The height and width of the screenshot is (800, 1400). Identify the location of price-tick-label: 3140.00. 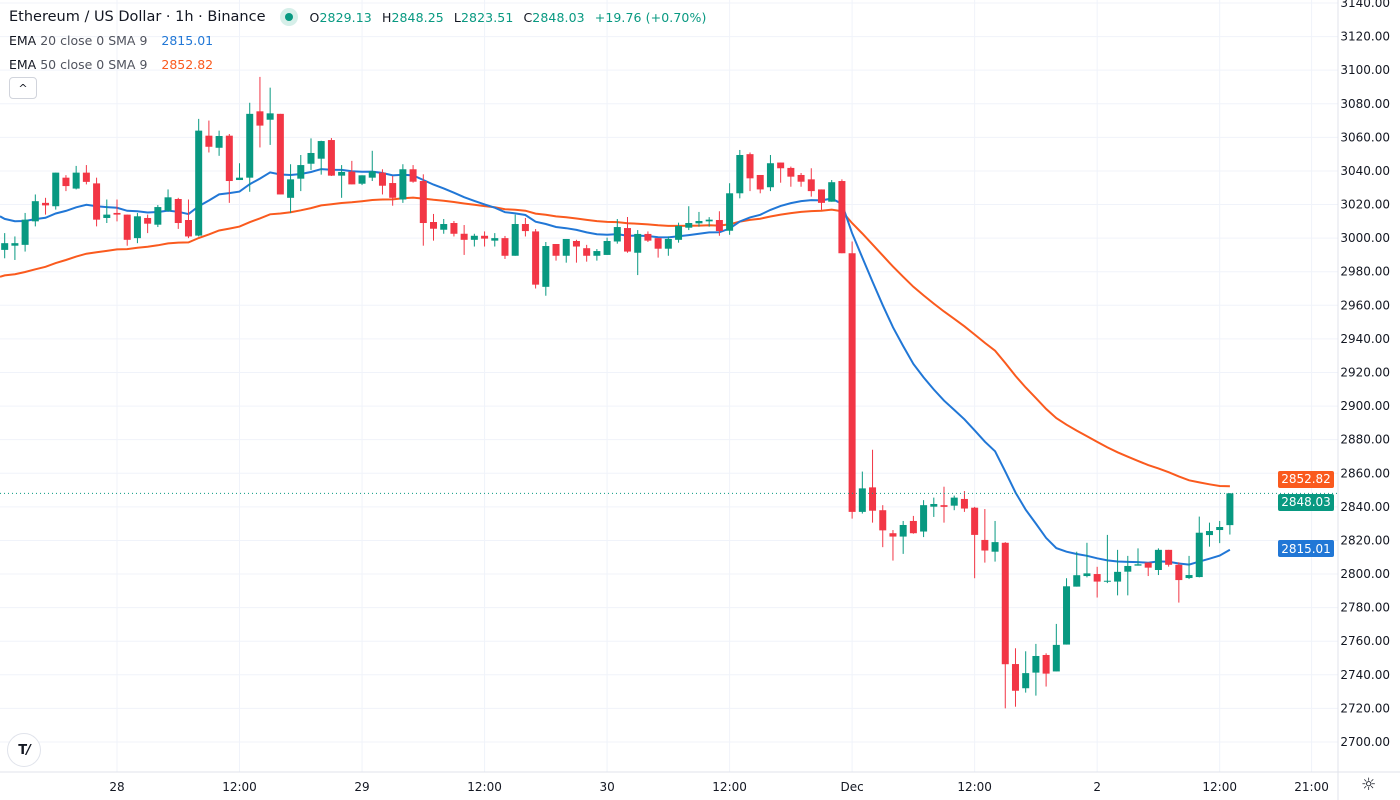
(1365, 5).